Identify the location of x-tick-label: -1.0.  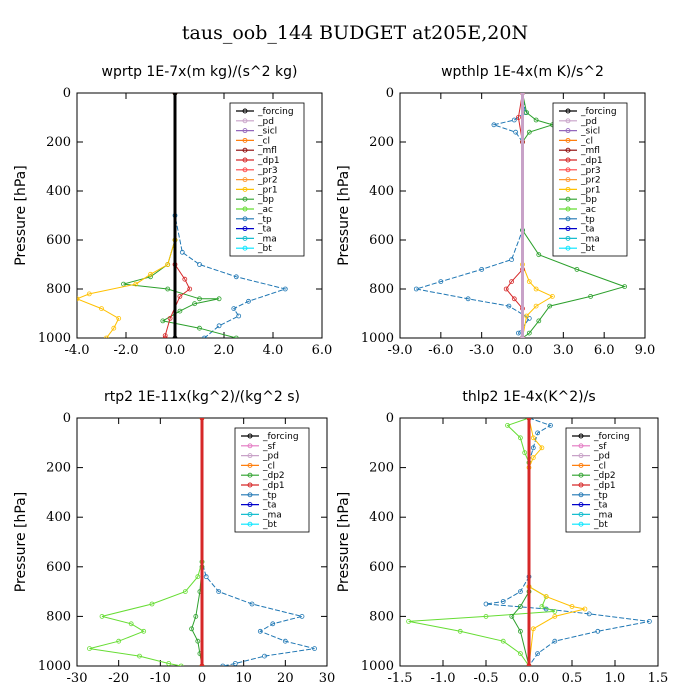
(442, 678).